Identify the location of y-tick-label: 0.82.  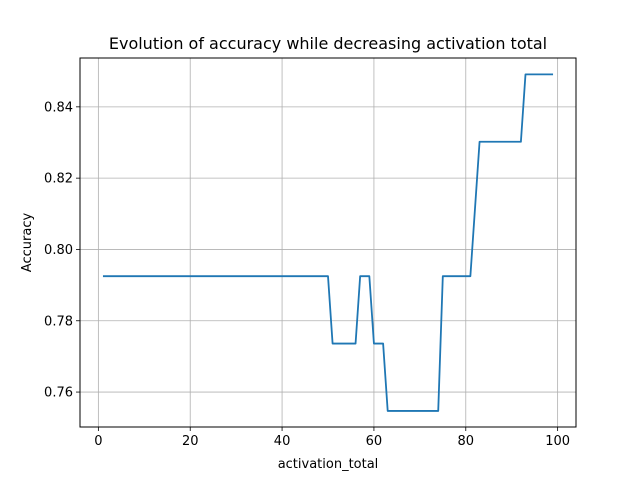
(58, 179).